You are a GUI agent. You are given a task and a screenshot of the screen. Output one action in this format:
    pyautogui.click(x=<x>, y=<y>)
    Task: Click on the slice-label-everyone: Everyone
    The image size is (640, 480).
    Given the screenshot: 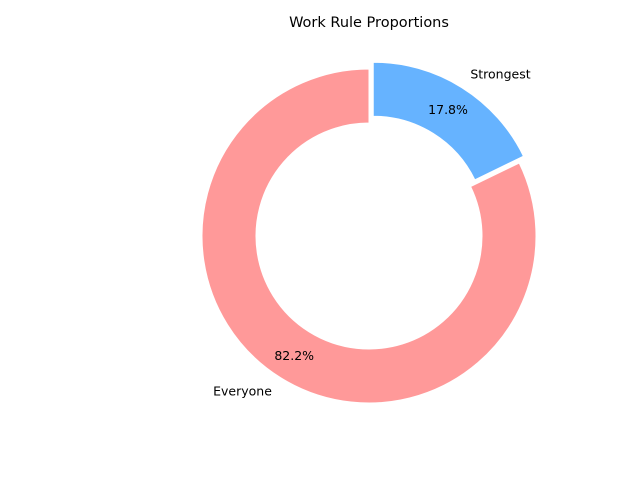 What is the action you would take?
    pyautogui.click(x=242, y=391)
    